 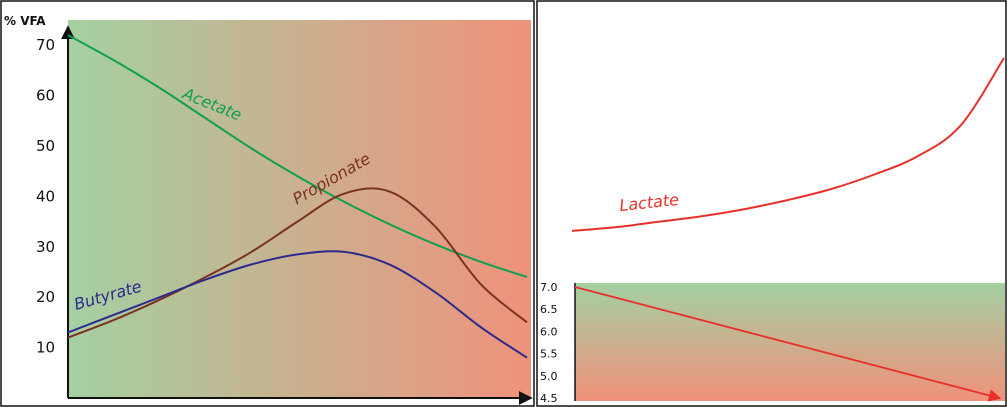 I want to click on vfa-y-tick-label: 20, so click(x=45, y=297).